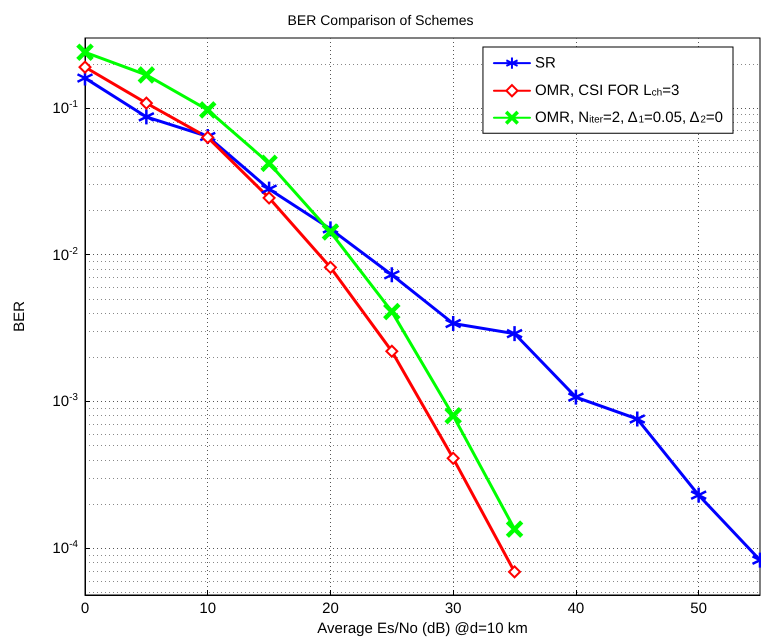 Image resolution: width=761 pixels, height=641 pixels. Describe the element at coordinates (85, 608) in the screenshot. I see `x-tick-label: 0` at that location.